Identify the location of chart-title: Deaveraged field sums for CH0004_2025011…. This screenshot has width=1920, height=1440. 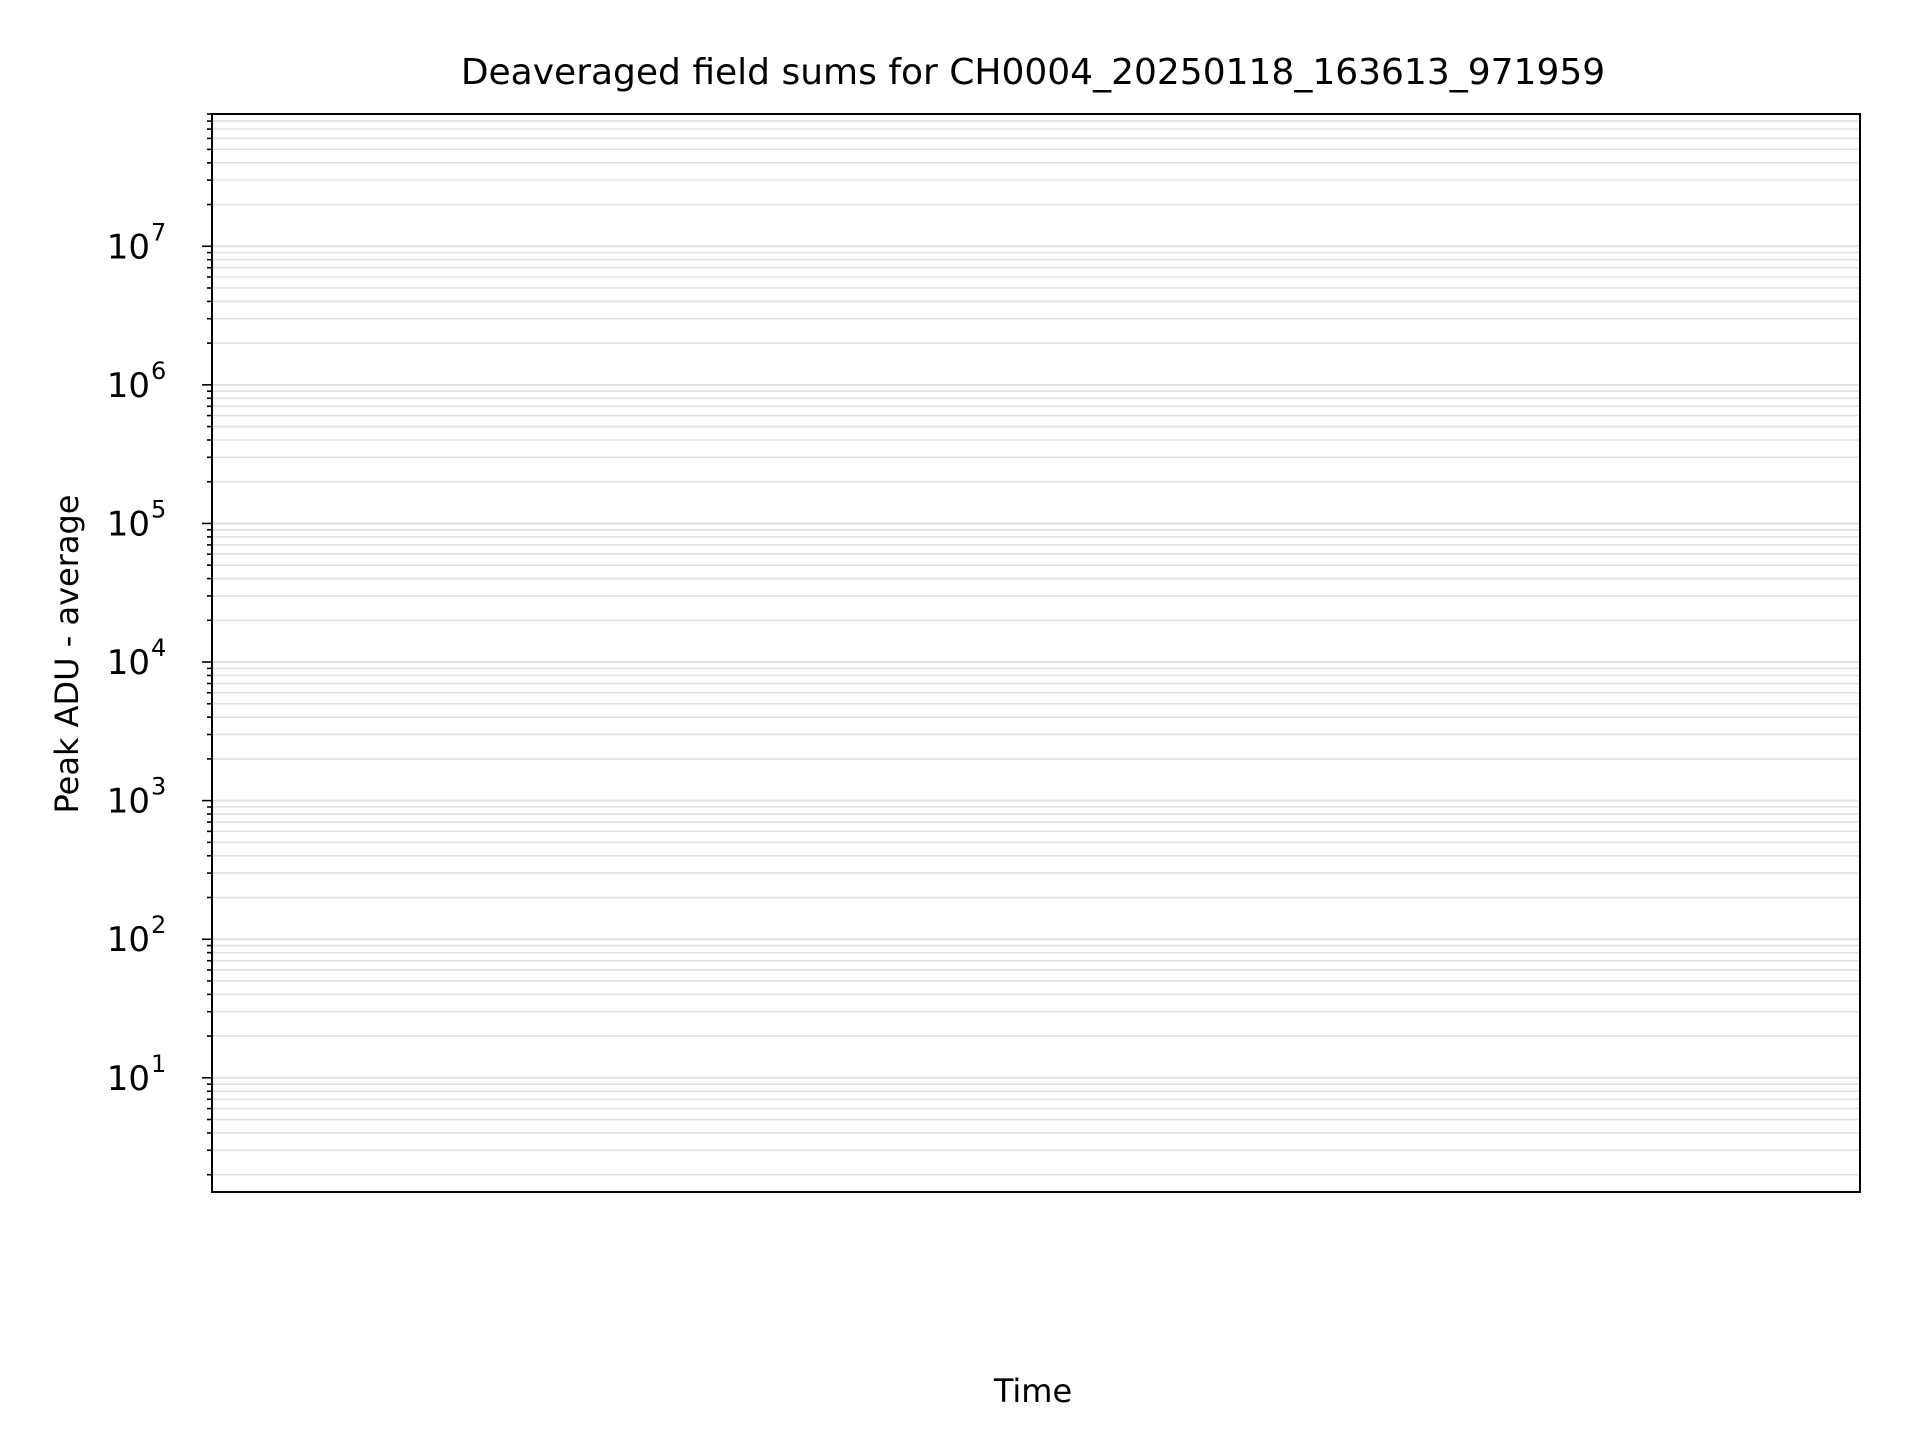
(1033, 72).